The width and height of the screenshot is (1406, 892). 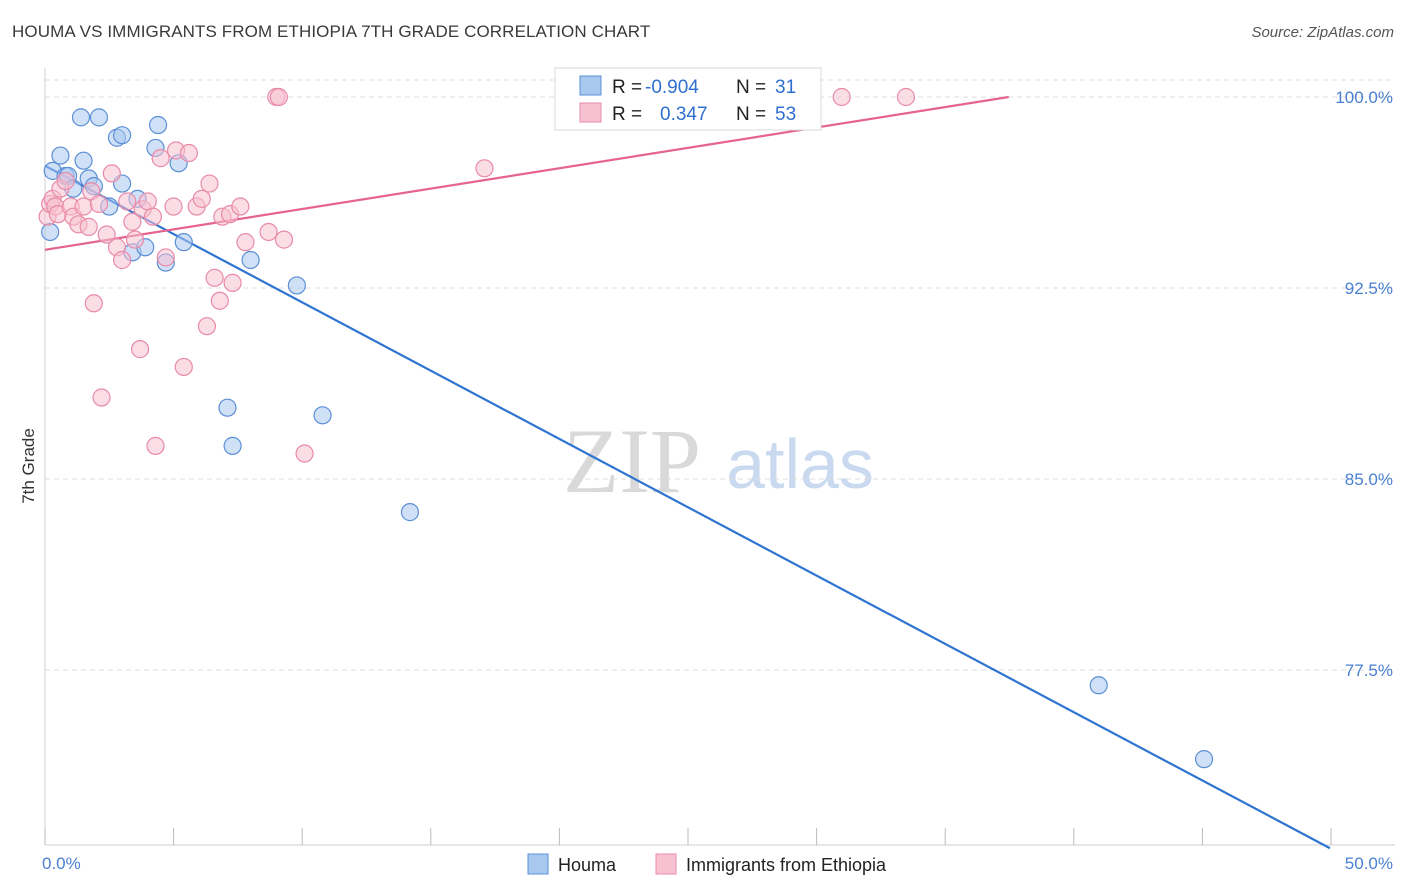 I want to click on trend-line-ethiopia, so click(x=526, y=173).